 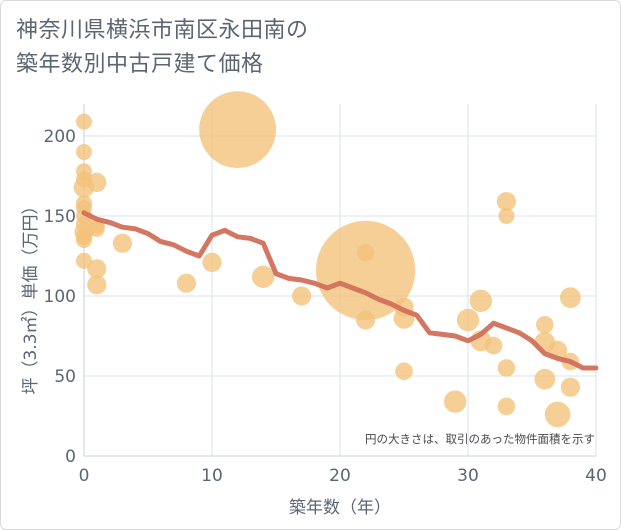 What do you see at coordinates (596, 476) in the screenshot?
I see `x-tick-label: 40` at bounding box center [596, 476].